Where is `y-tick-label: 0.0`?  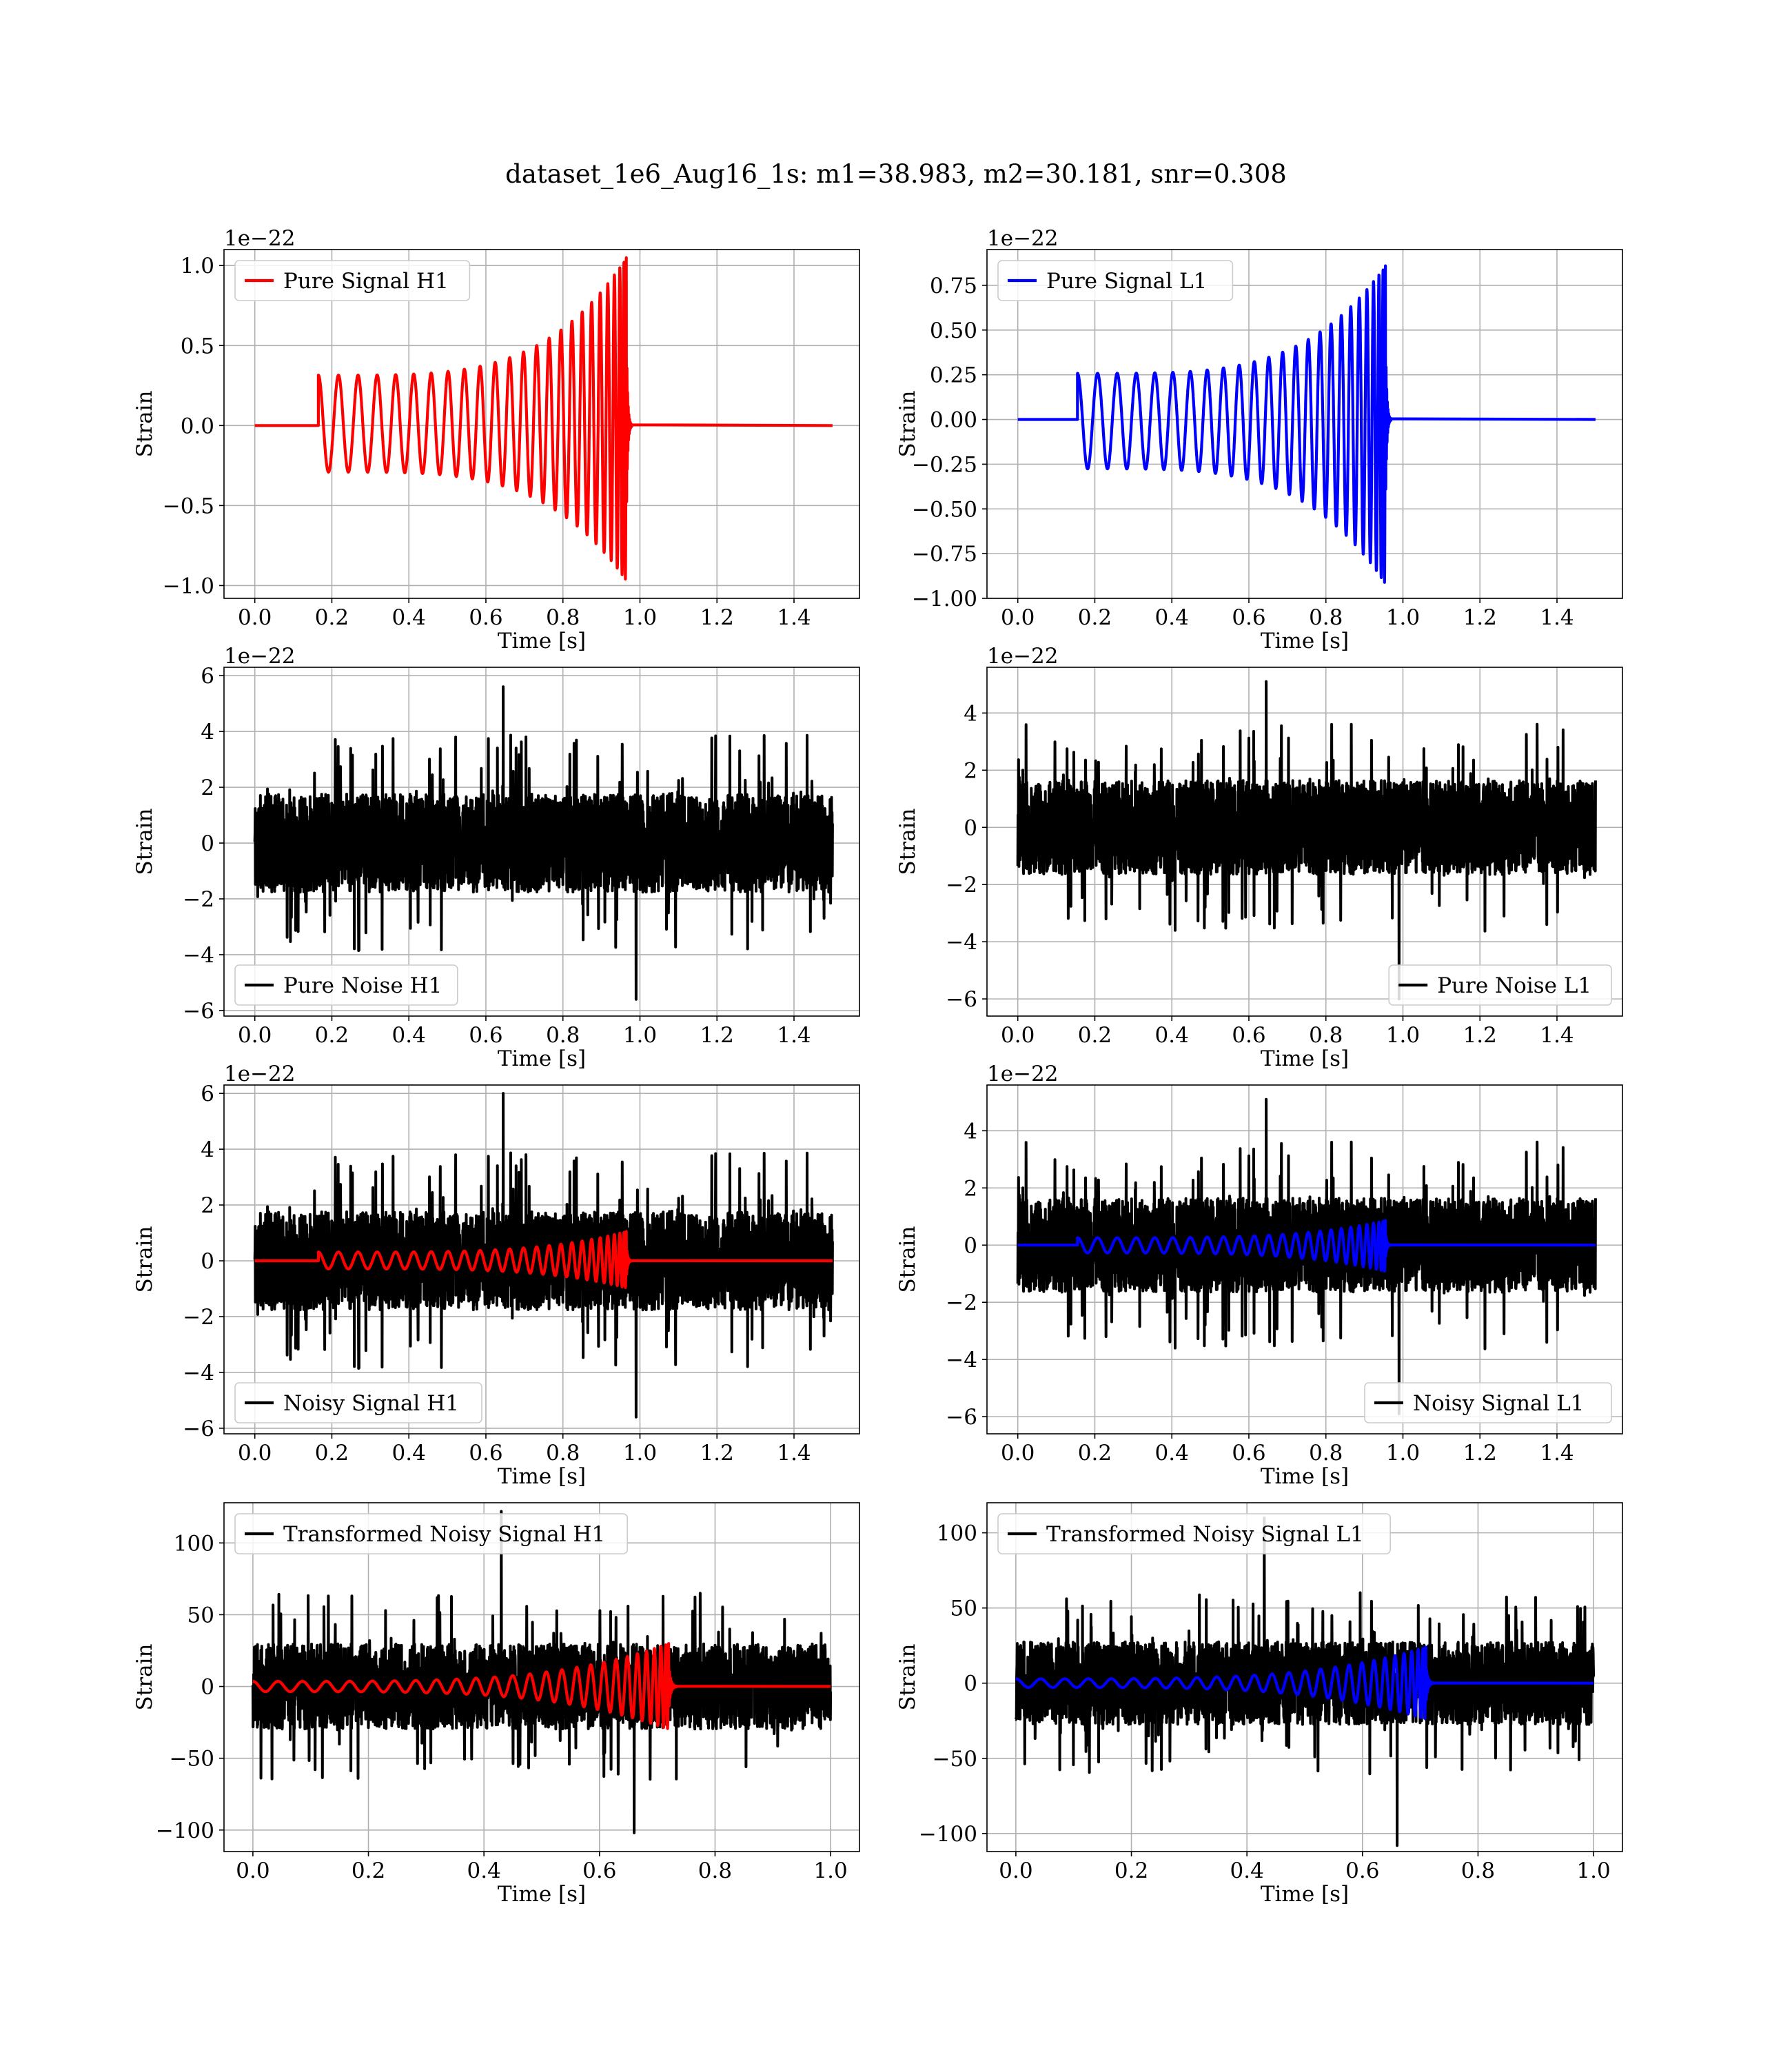 y-tick-label: 0.0 is located at coordinates (197, 426).